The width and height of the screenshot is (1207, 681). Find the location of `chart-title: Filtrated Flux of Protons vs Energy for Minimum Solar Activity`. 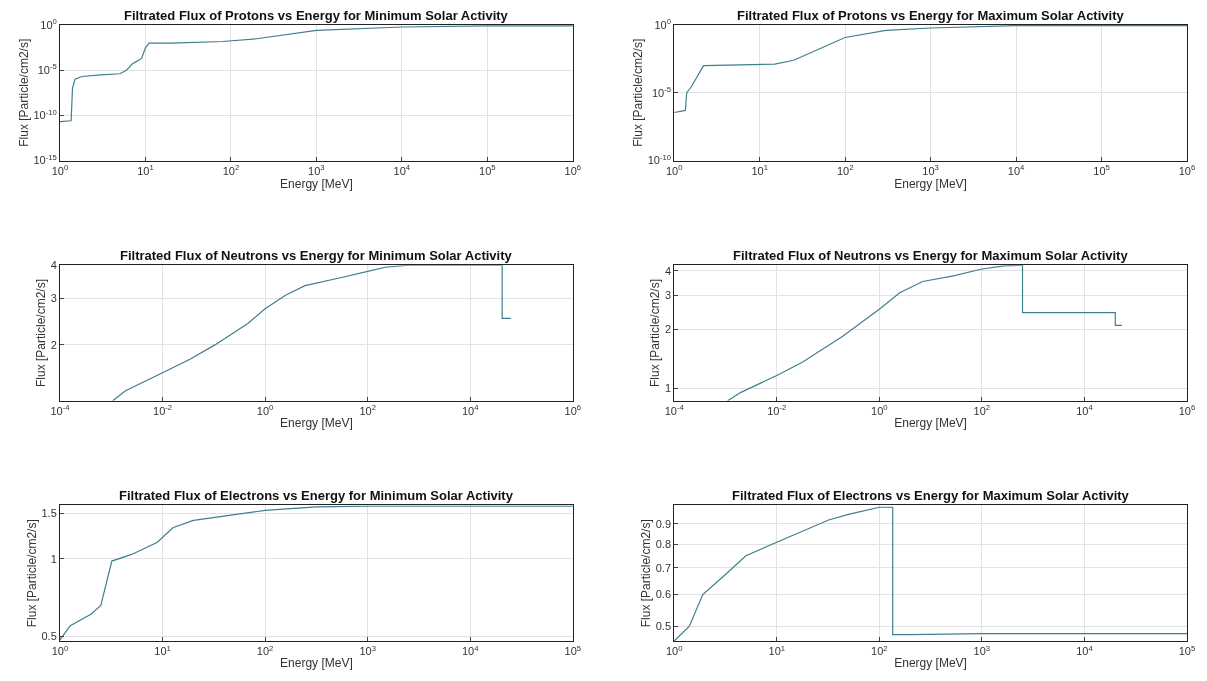

chart-title: Filtrated Flux of Protons vs Energy for Minimum Solar Activity is located at coordinates (316, 15).